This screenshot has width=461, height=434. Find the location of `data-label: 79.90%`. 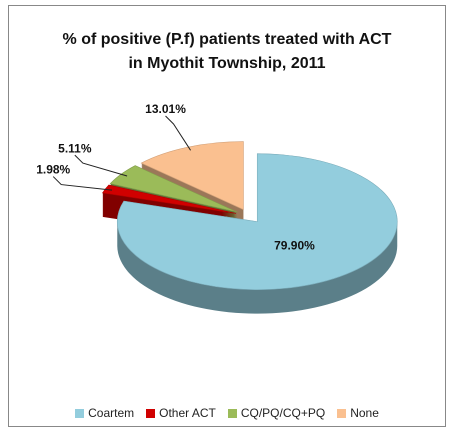

data-label: 79.90% is located at coordinates (294, 246).